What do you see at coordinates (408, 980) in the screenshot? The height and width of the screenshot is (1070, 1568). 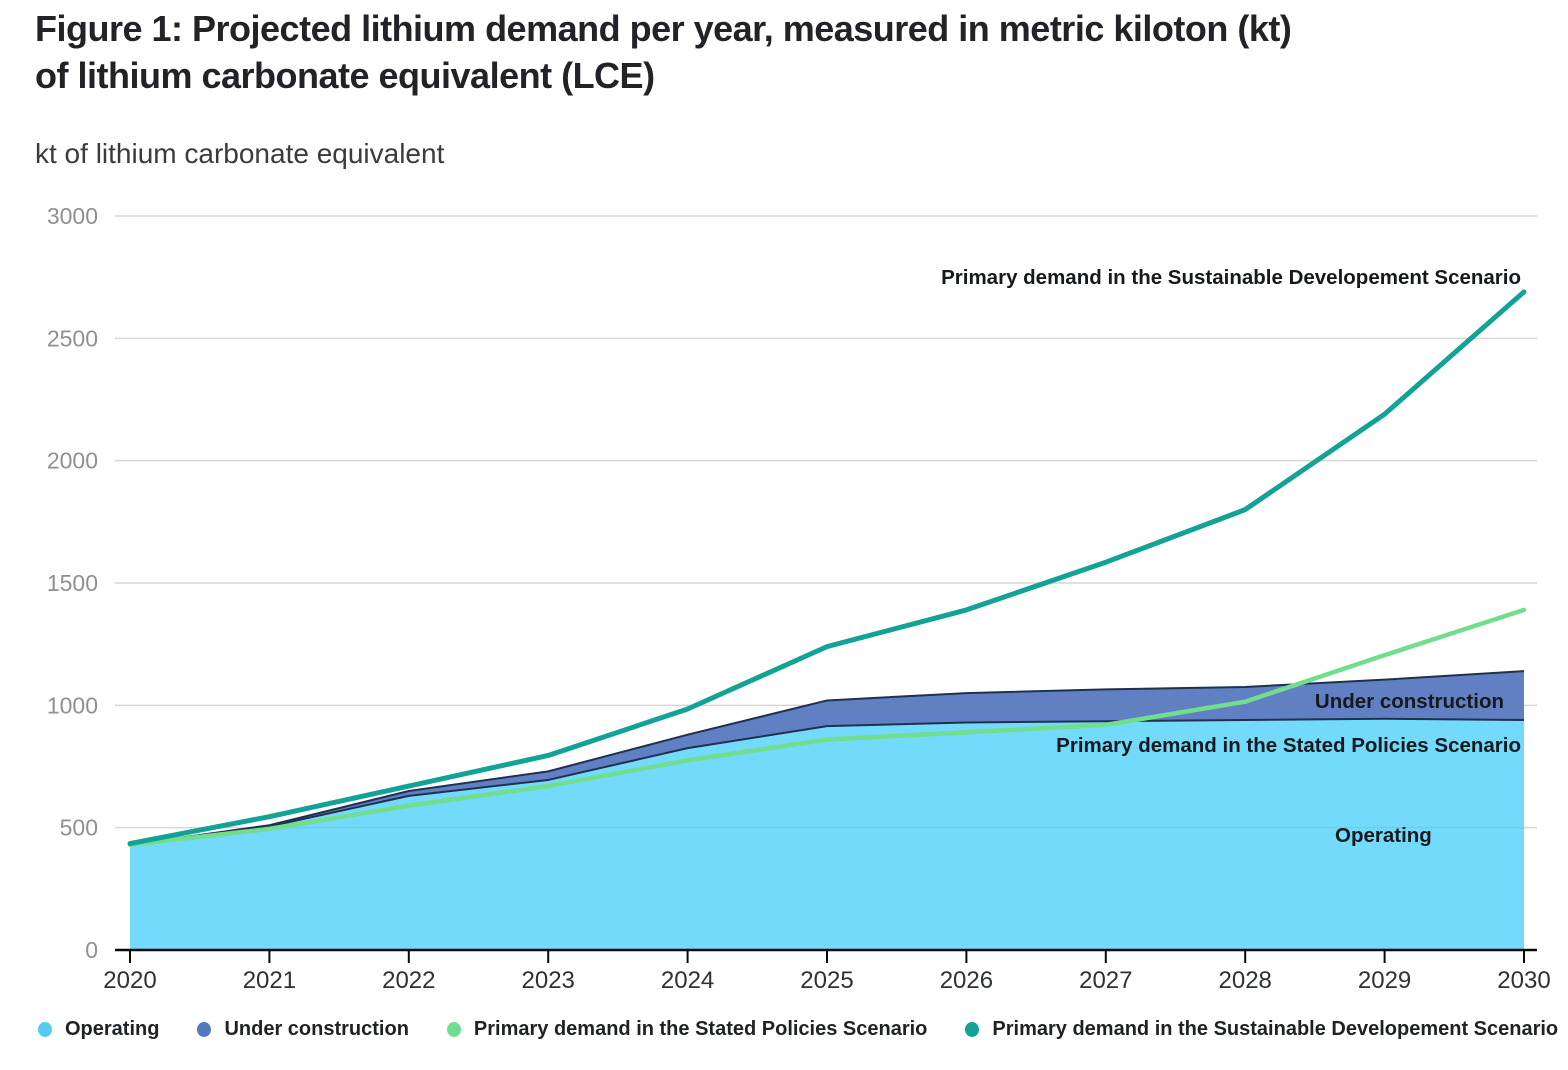 I see `x-tick-label: 2022` at bounding box center [408, 980].